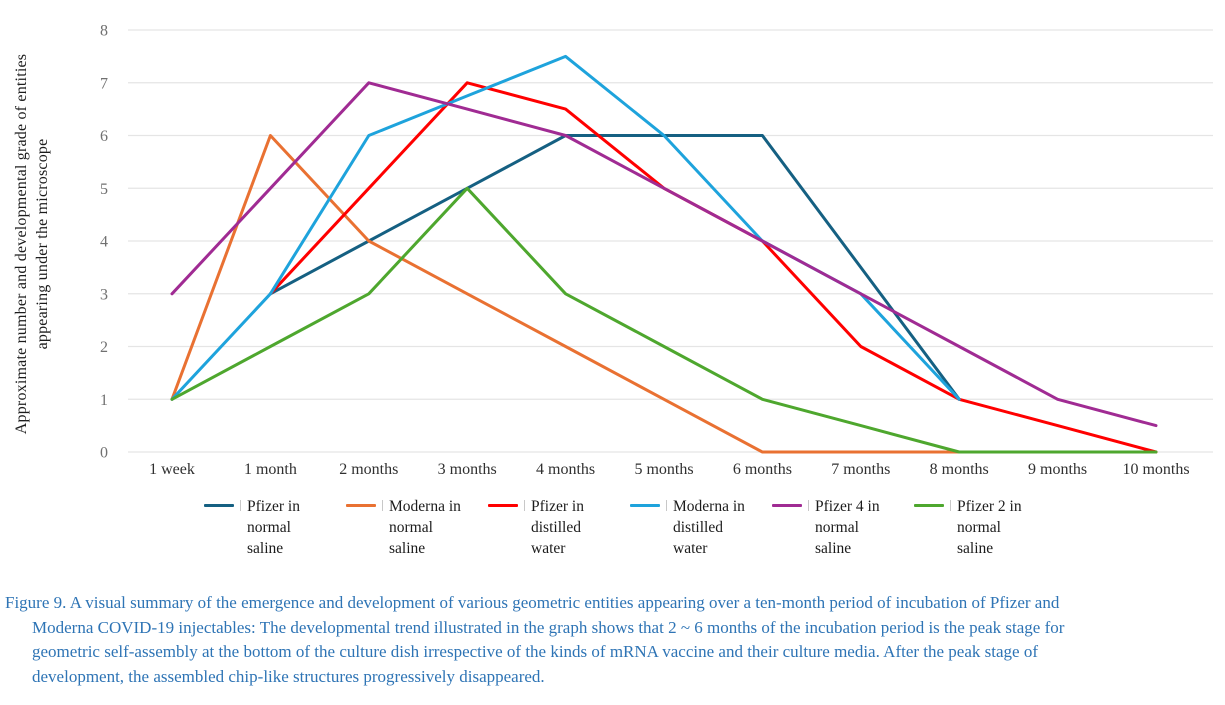  Describe the element at coordinates (1057, 469) in the screenshot. I see `x-tick-label-10: 9 months` at that location.